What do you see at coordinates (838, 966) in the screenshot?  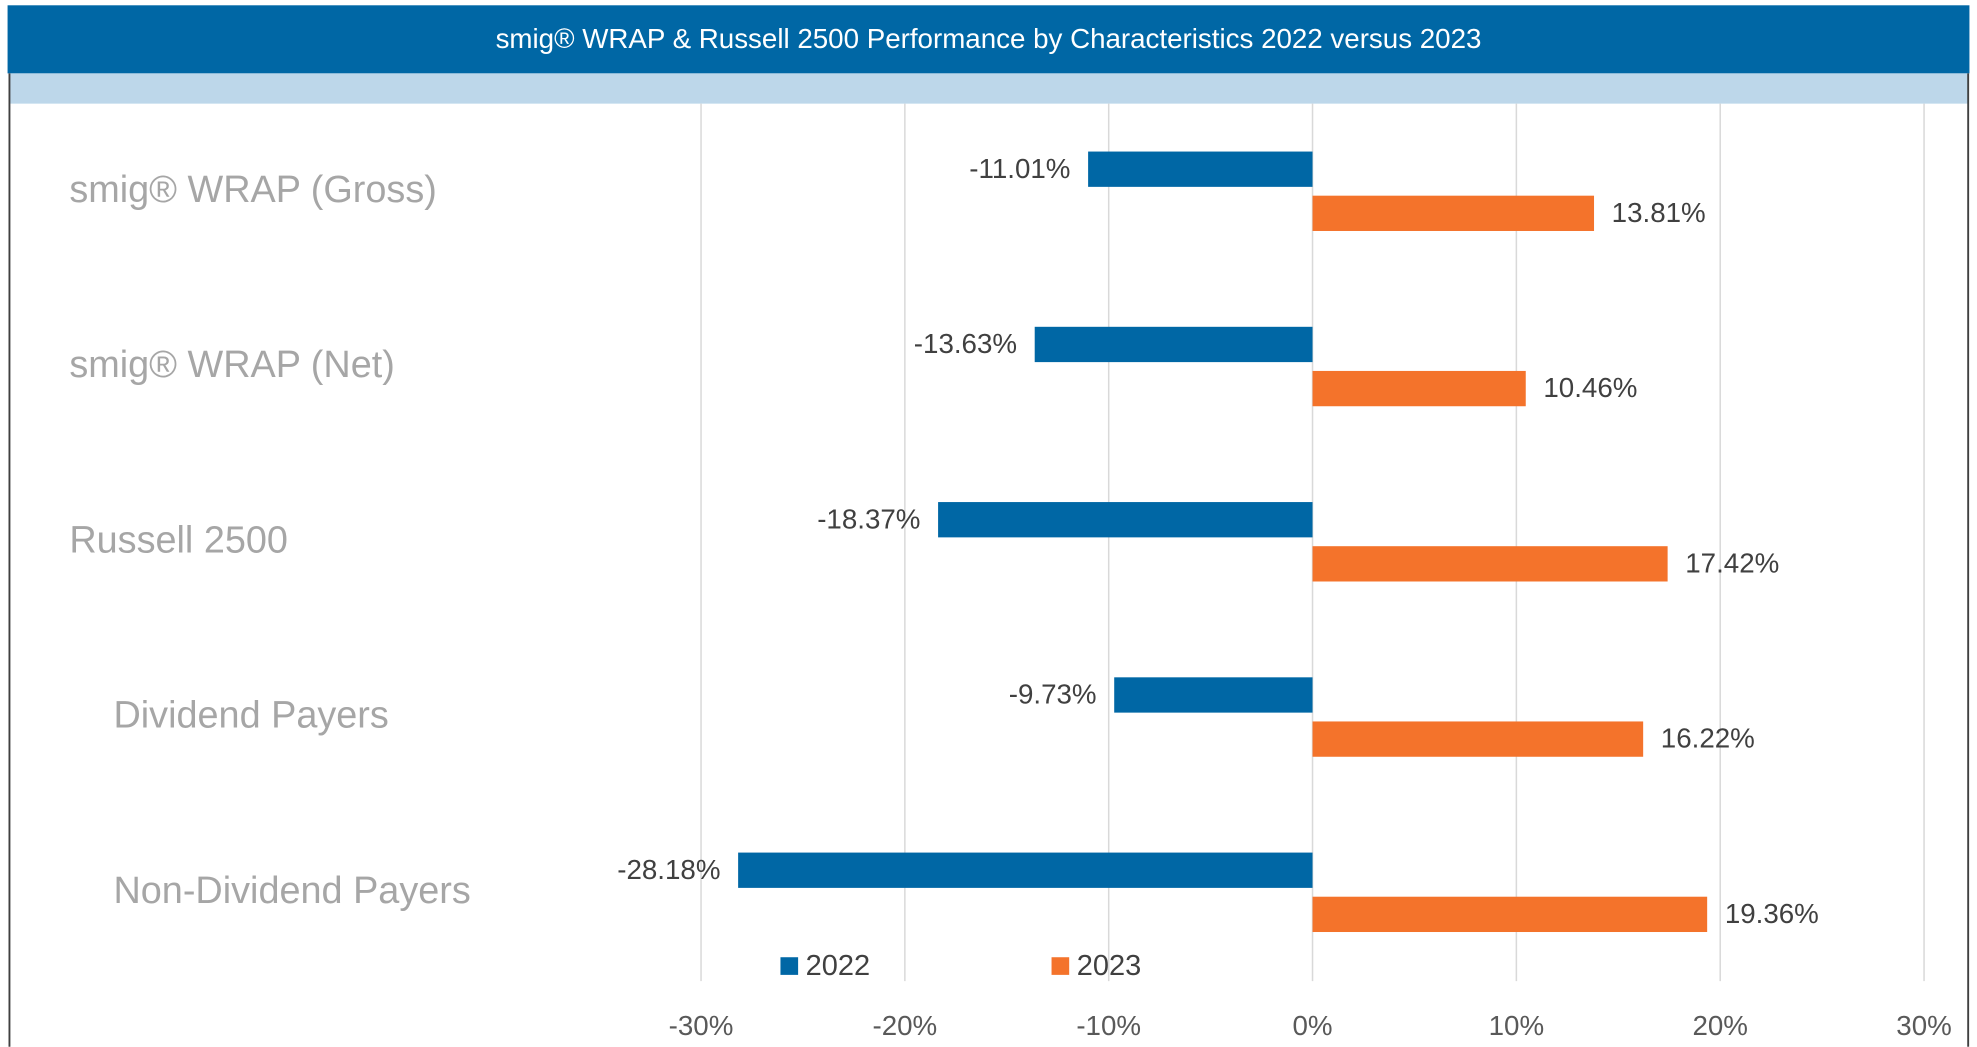 I see `legend-label: 2022` at bounding box center [838, 966].